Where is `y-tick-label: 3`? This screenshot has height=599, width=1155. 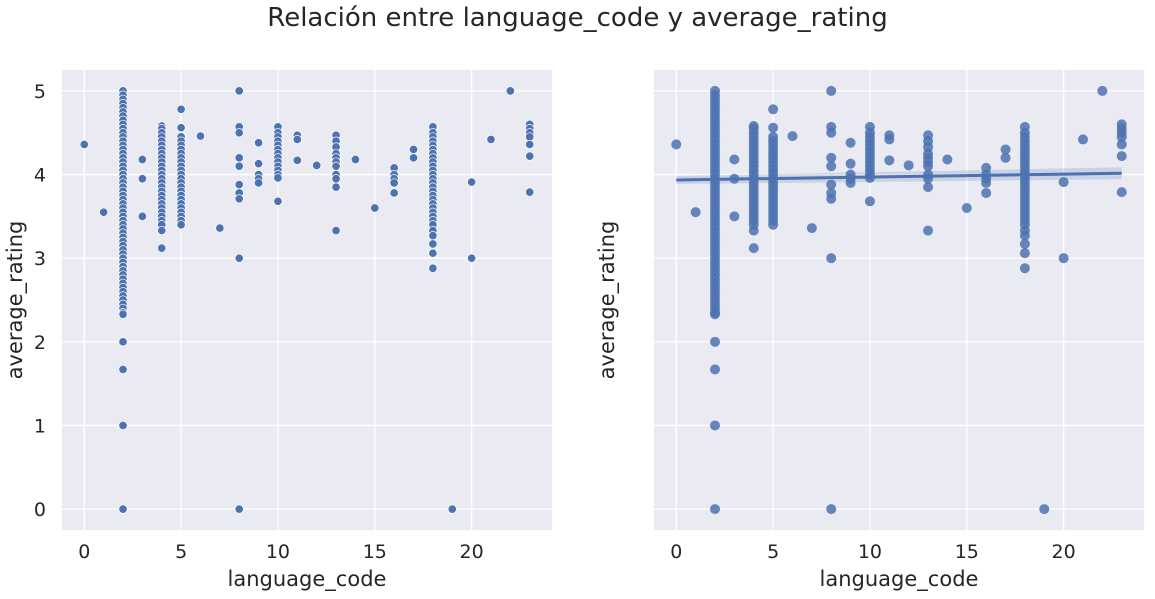 y-tick-label: 3 is located at coordinates (40, 259).